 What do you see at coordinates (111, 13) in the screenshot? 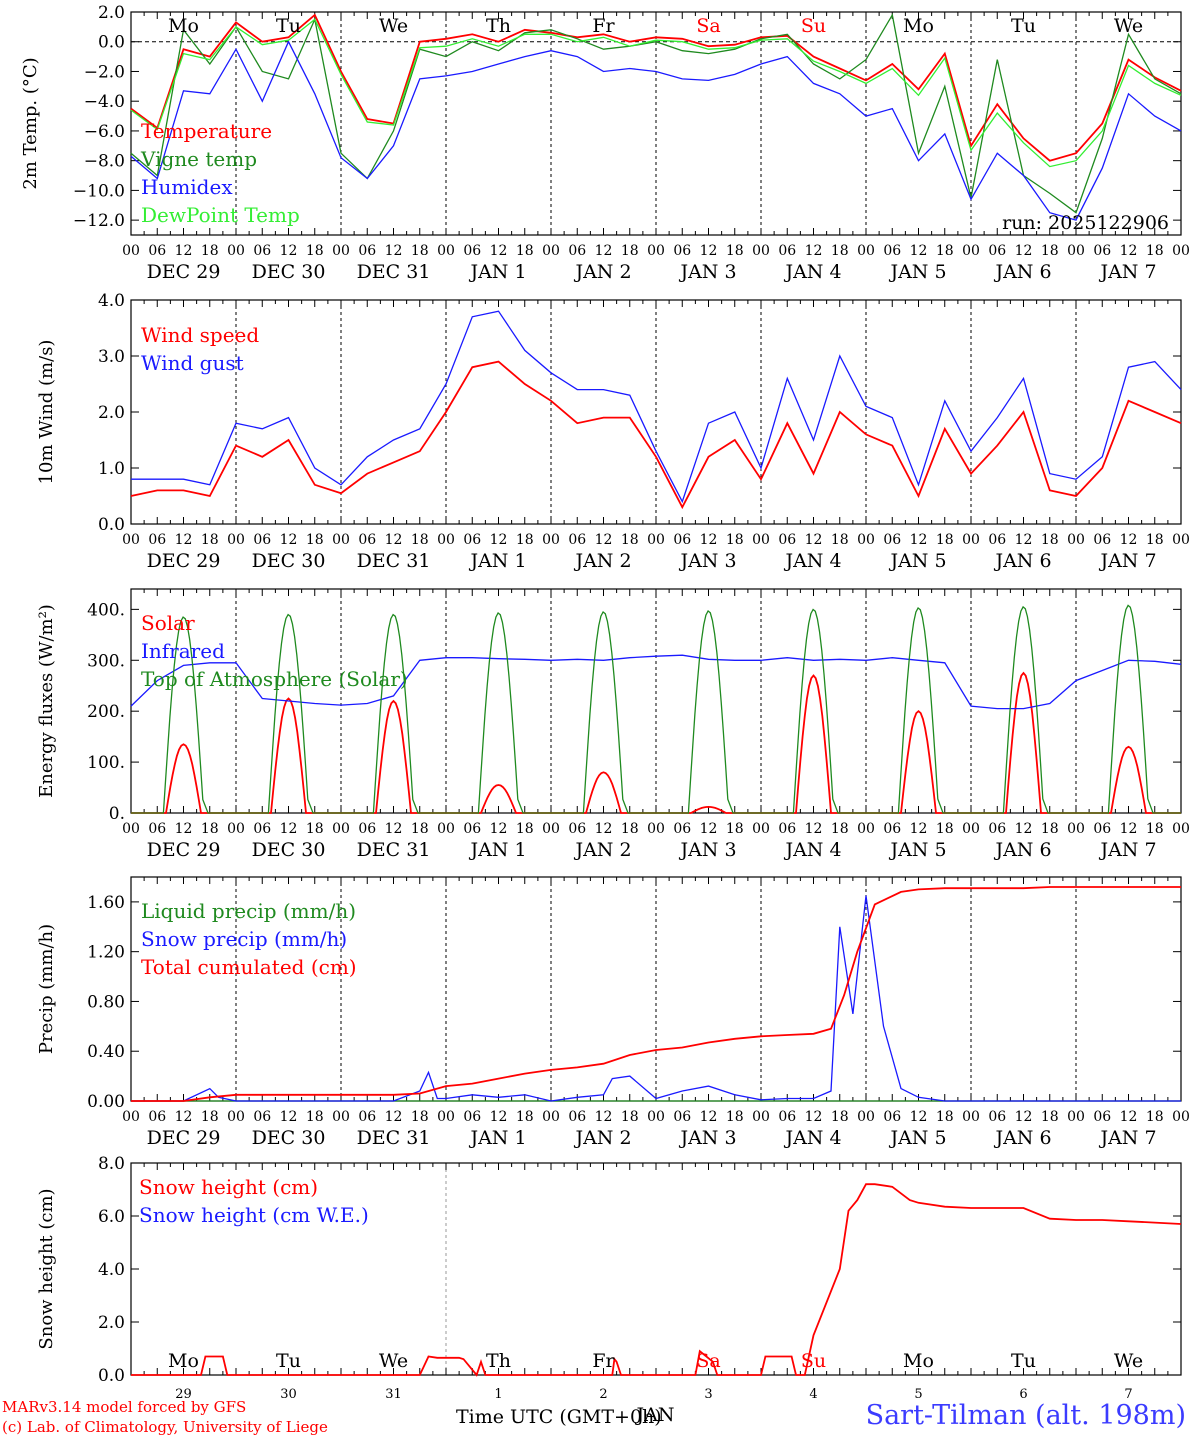
I see `y-tick-label: 2.0` at bounding box center [111, 13].